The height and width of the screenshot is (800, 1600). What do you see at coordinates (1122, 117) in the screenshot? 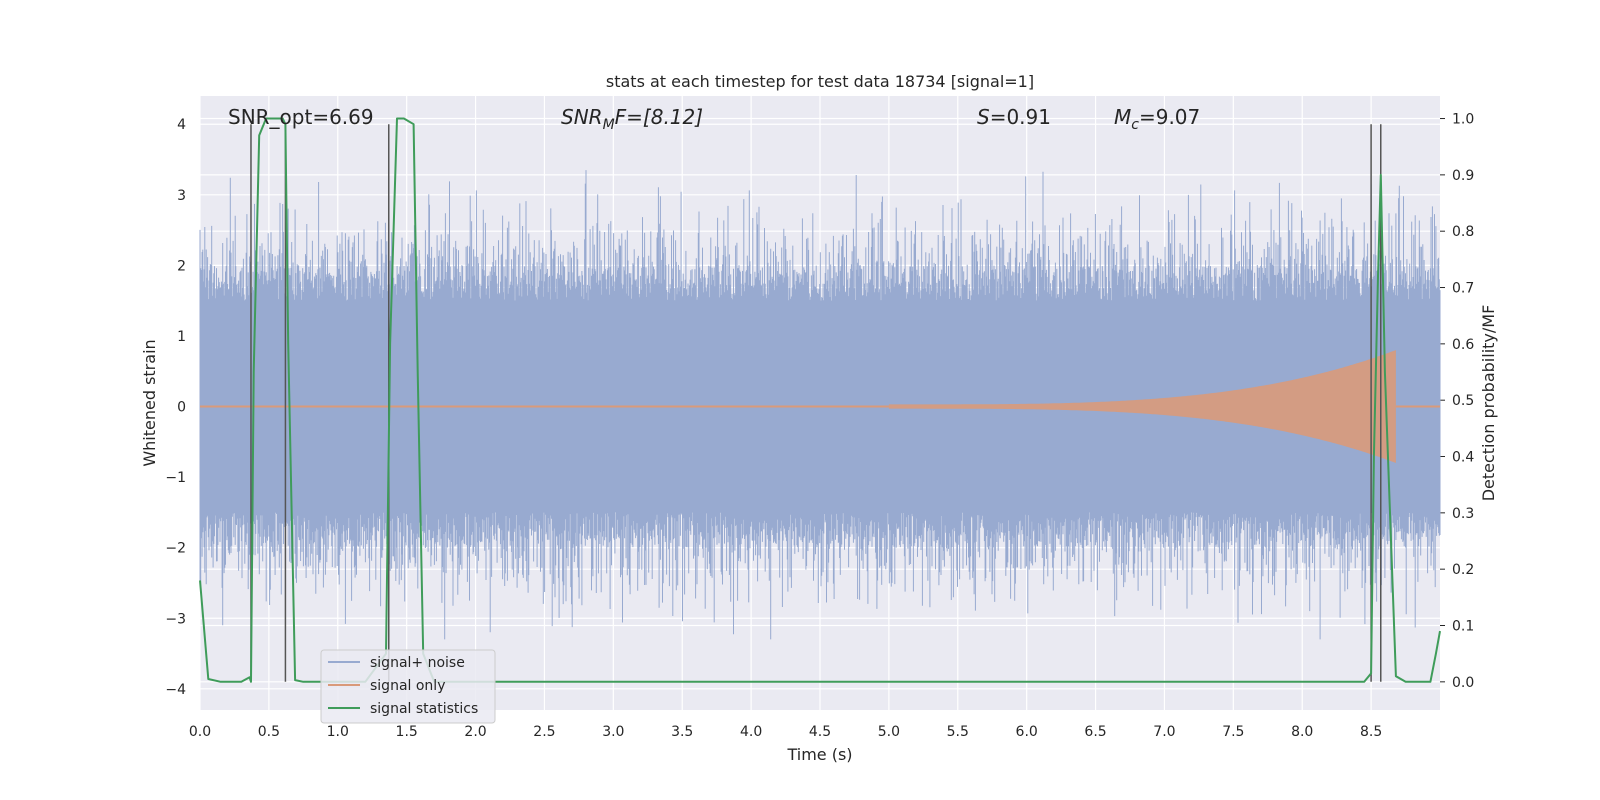
I see `mc-base: M` at bounding box center [1122, 117].